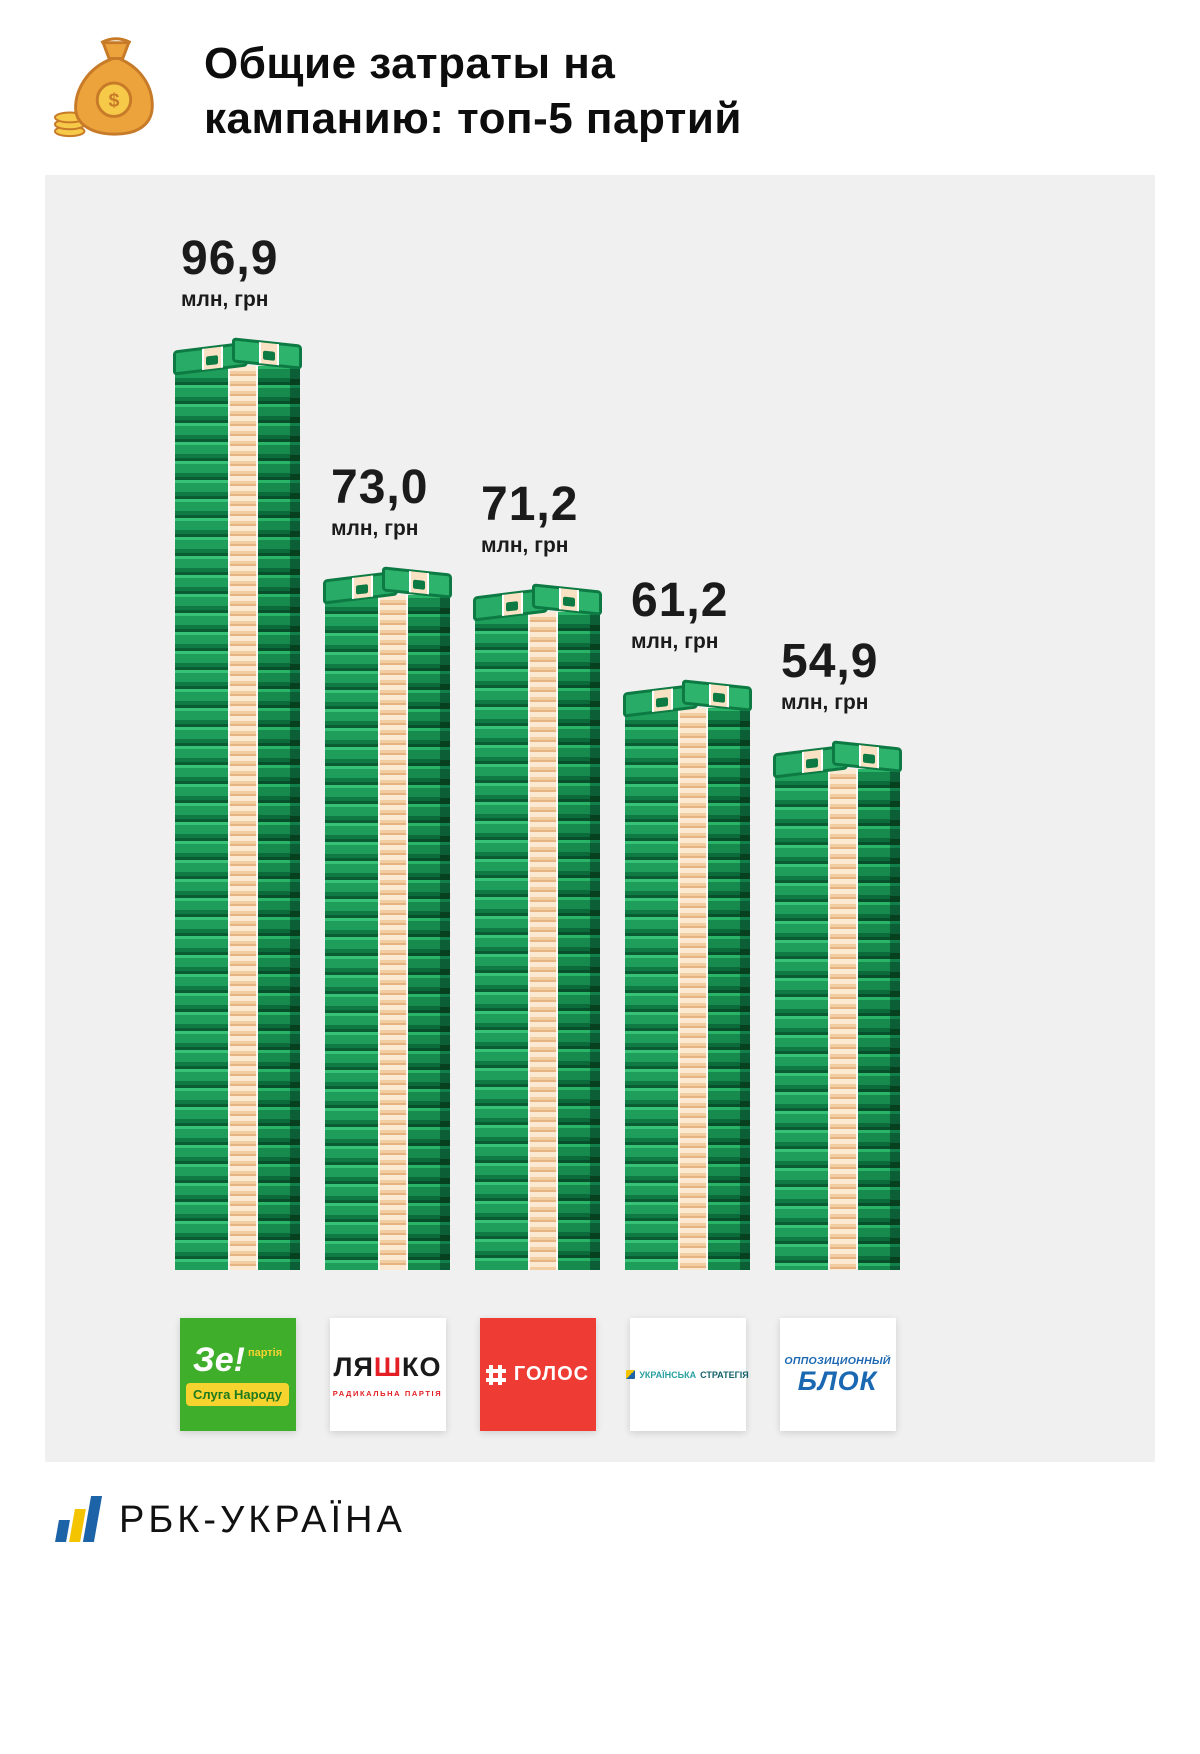  I want to click on footer: РБК-УКРАЇНА, so click(230, 1520).